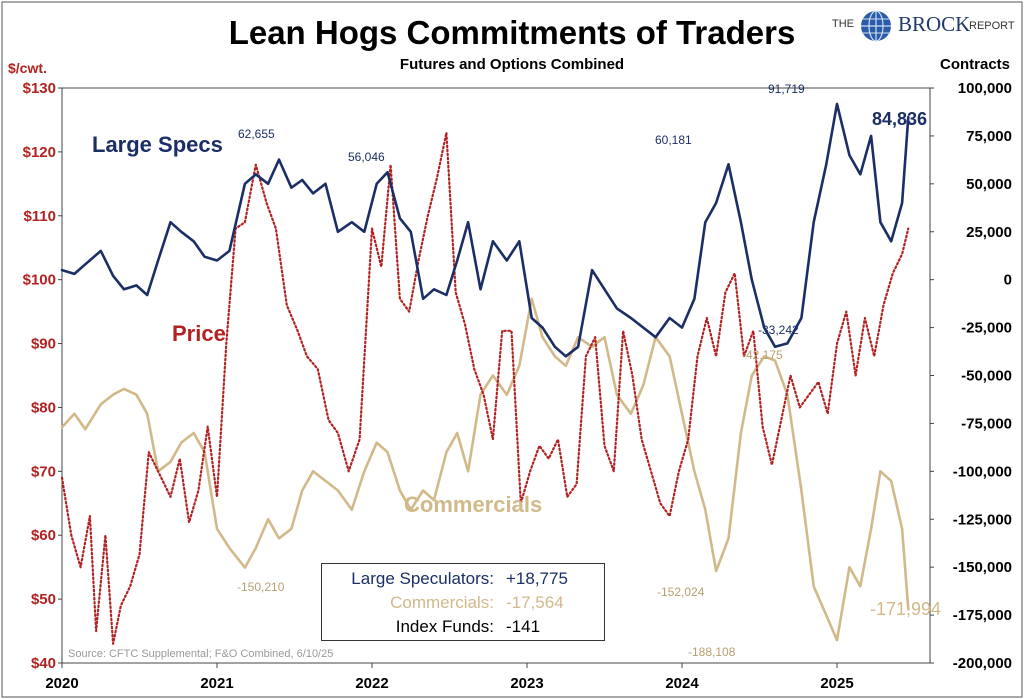  Describe the element at coordinates (526, 683) in the screenshot. I see `x-tick-label: 2023` at that location.